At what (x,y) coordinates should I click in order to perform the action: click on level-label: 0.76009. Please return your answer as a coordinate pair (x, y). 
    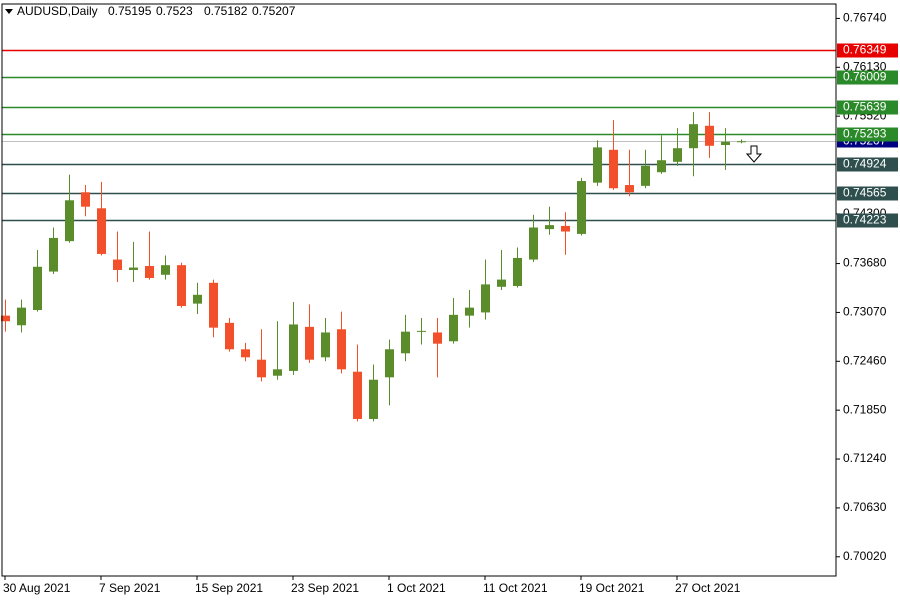
    Looking at the image, I should click on (865, 77).